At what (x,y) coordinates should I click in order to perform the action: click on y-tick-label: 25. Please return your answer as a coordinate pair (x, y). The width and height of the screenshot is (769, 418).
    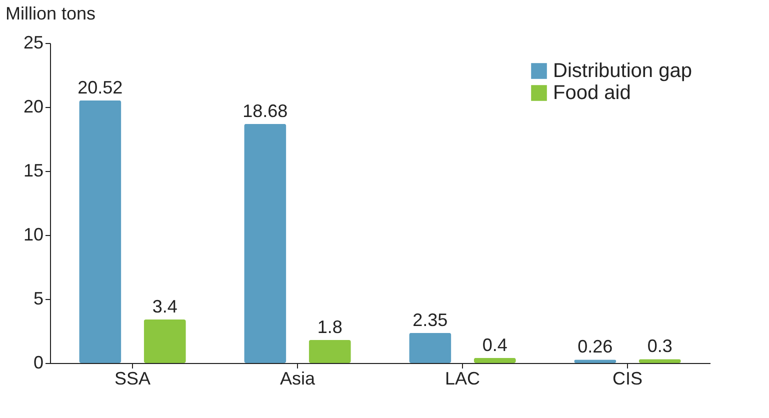
    Looking at the image, I should click on (33, 42).